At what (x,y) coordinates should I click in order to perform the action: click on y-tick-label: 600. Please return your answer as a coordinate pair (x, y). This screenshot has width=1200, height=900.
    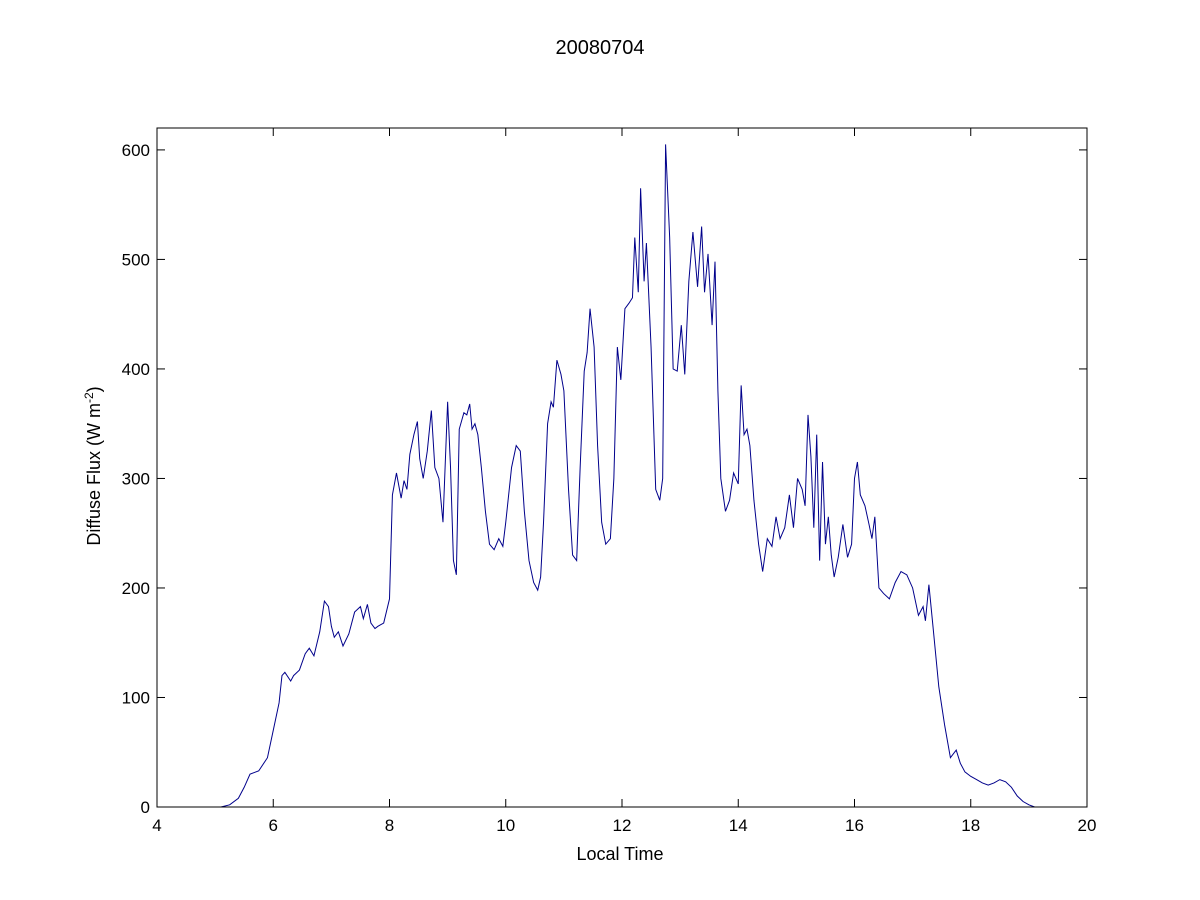
    Looking at the image, I should click on (136, 150).